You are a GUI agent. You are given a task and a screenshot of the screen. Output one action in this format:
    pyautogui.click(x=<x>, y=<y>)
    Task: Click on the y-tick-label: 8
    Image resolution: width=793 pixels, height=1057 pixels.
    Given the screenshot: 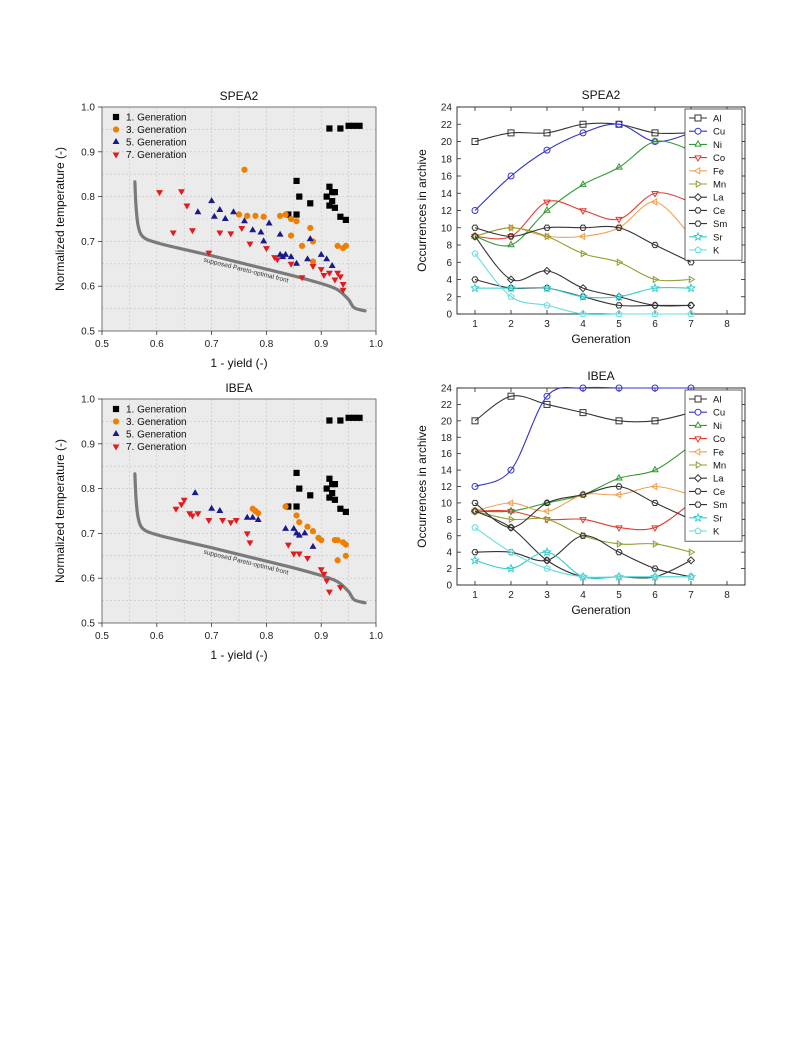 What is the action you would take?
    pyautogui.click(x=449, y=520)
    